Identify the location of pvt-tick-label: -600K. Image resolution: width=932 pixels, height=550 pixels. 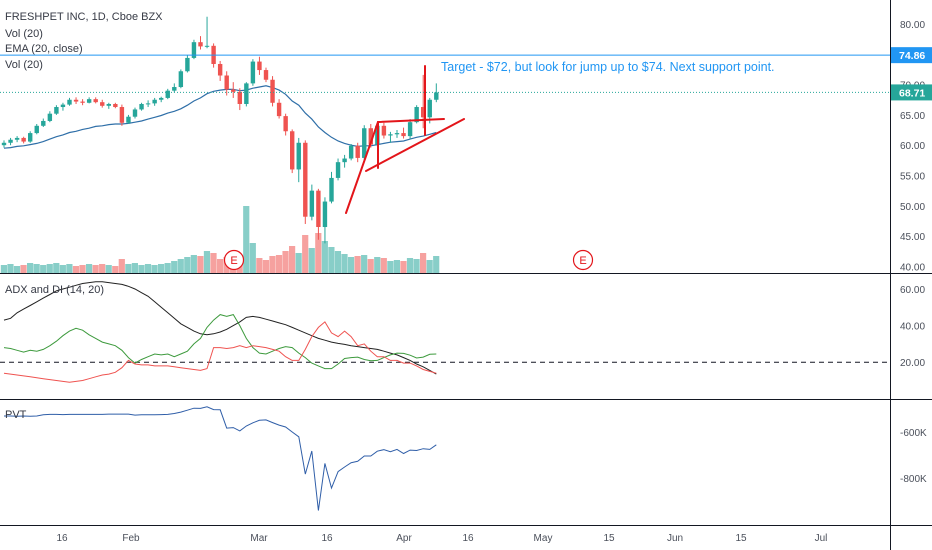
(913, 433).